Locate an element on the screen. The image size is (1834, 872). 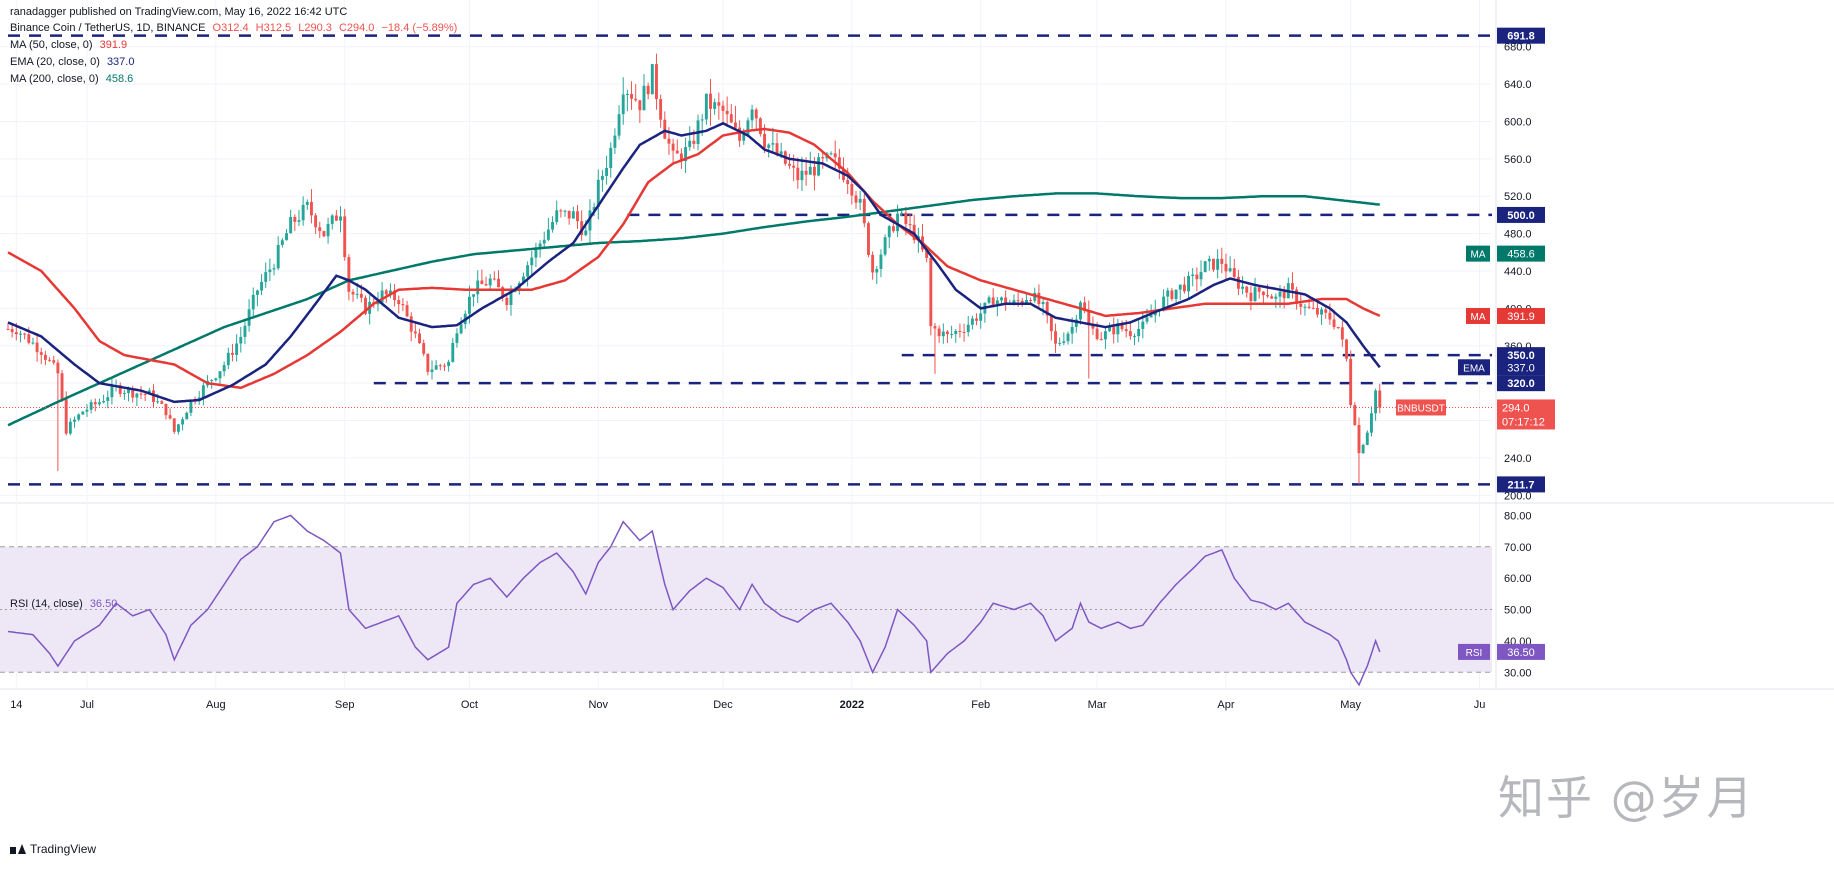
tradingview-label: TradingView is located at coordinates (63, 849).